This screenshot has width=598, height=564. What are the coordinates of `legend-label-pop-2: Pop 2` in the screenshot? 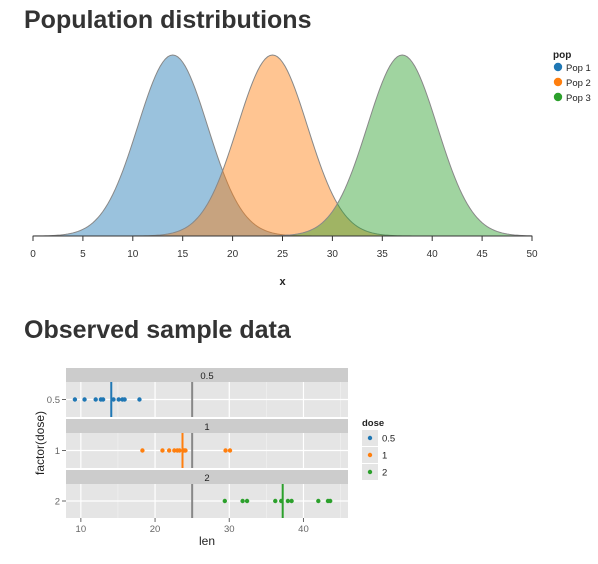 It's located at (578, 83).